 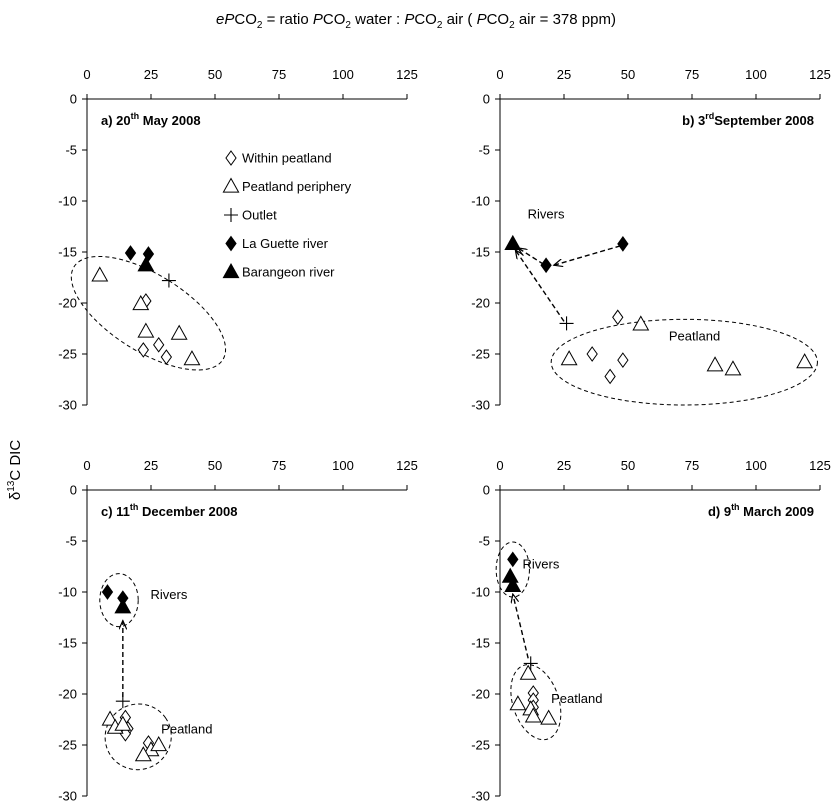 I want to click on legend-label: Peatland periphery, so click(x=297, y=186).